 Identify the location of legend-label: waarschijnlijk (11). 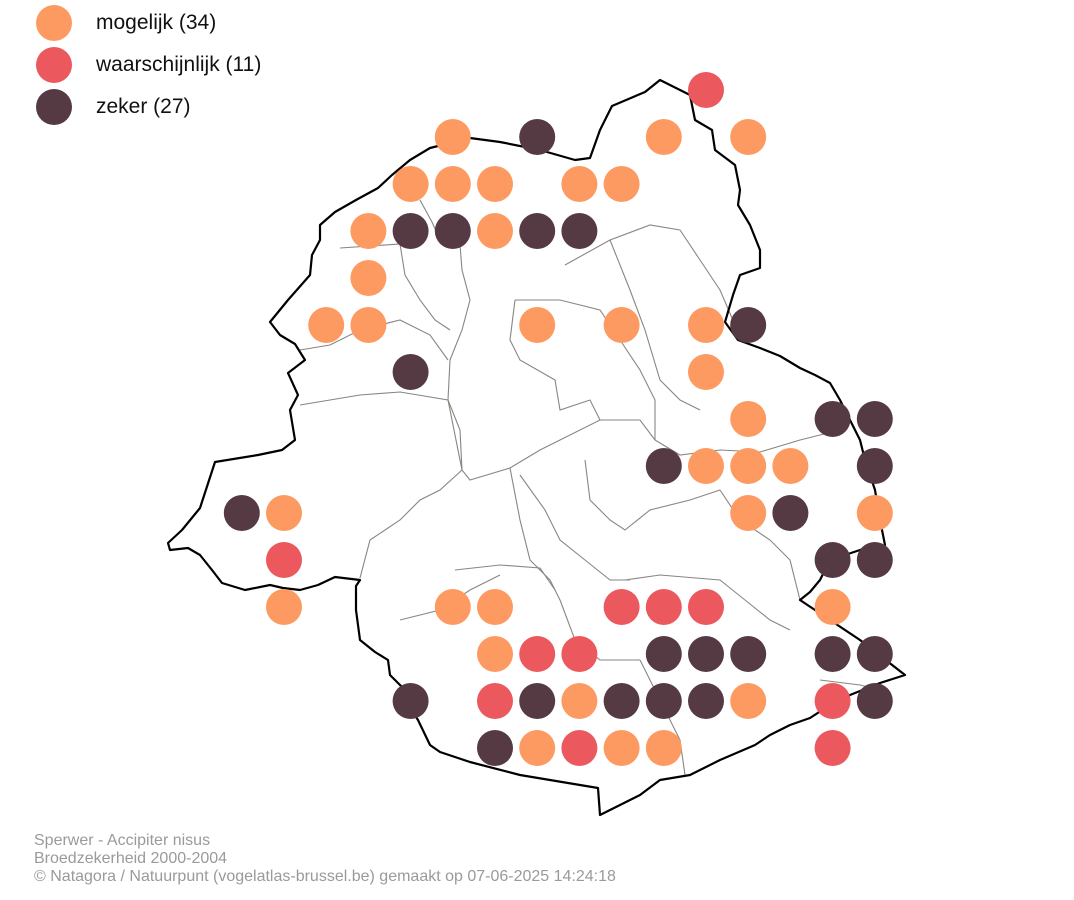
(179, 64).